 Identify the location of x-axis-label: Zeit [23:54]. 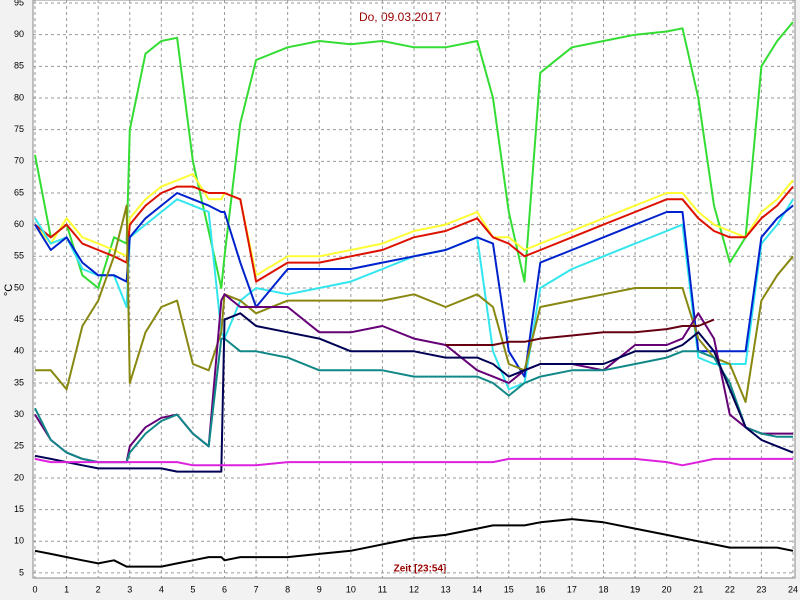
(420, 569).